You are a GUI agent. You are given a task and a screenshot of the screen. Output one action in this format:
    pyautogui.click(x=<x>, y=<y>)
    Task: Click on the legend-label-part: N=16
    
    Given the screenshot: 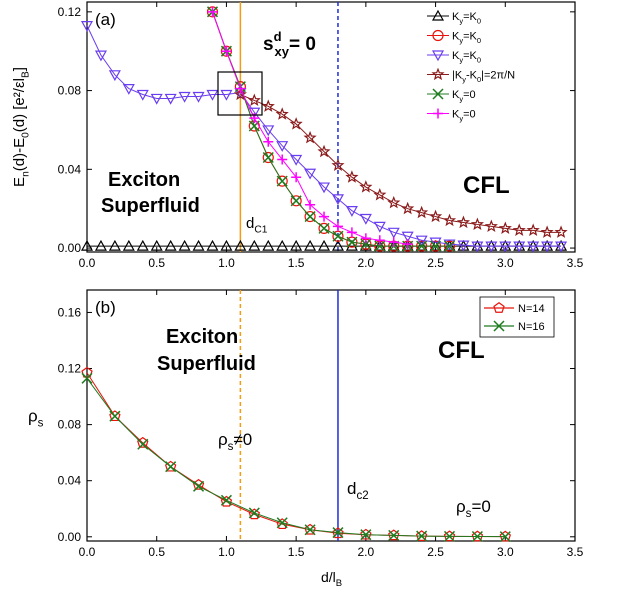 What is the action you would take?
    pyautogui.click(x=531, y=327)
    